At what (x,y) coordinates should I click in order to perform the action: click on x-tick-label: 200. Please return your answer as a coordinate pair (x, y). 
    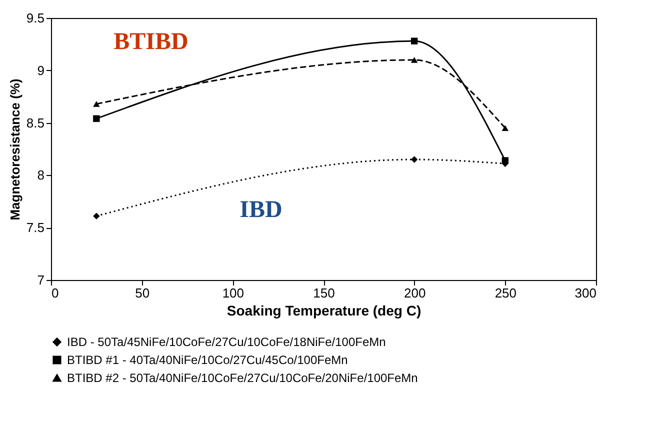
    Looking at the image, I should click on (415, 293).